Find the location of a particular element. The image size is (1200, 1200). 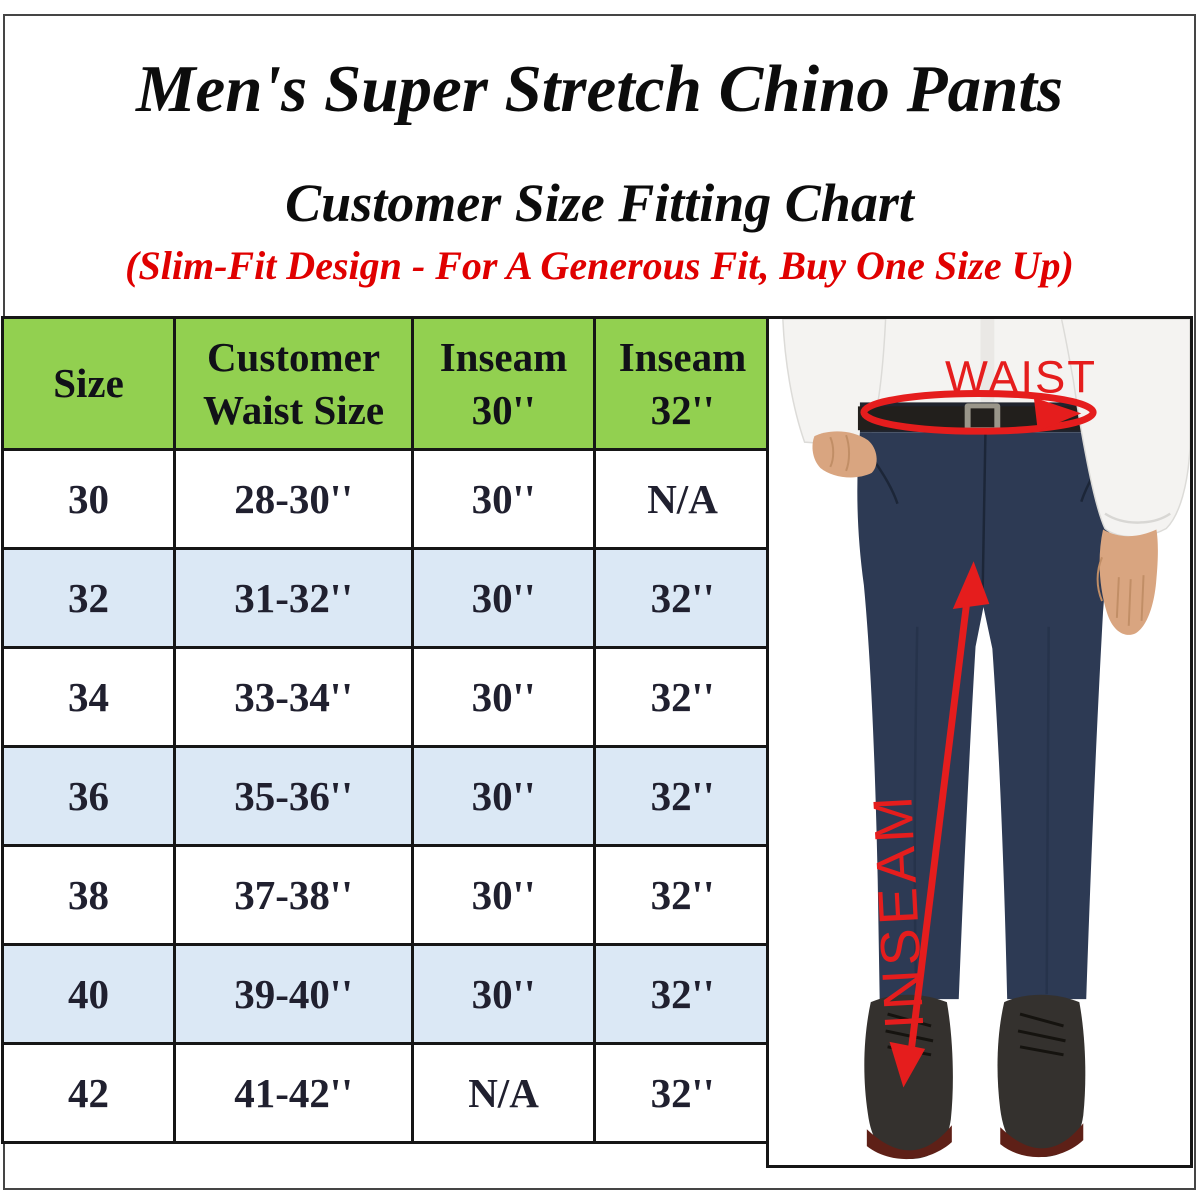

table-cell: 41-42'' is located at coordinates (293, 1093).